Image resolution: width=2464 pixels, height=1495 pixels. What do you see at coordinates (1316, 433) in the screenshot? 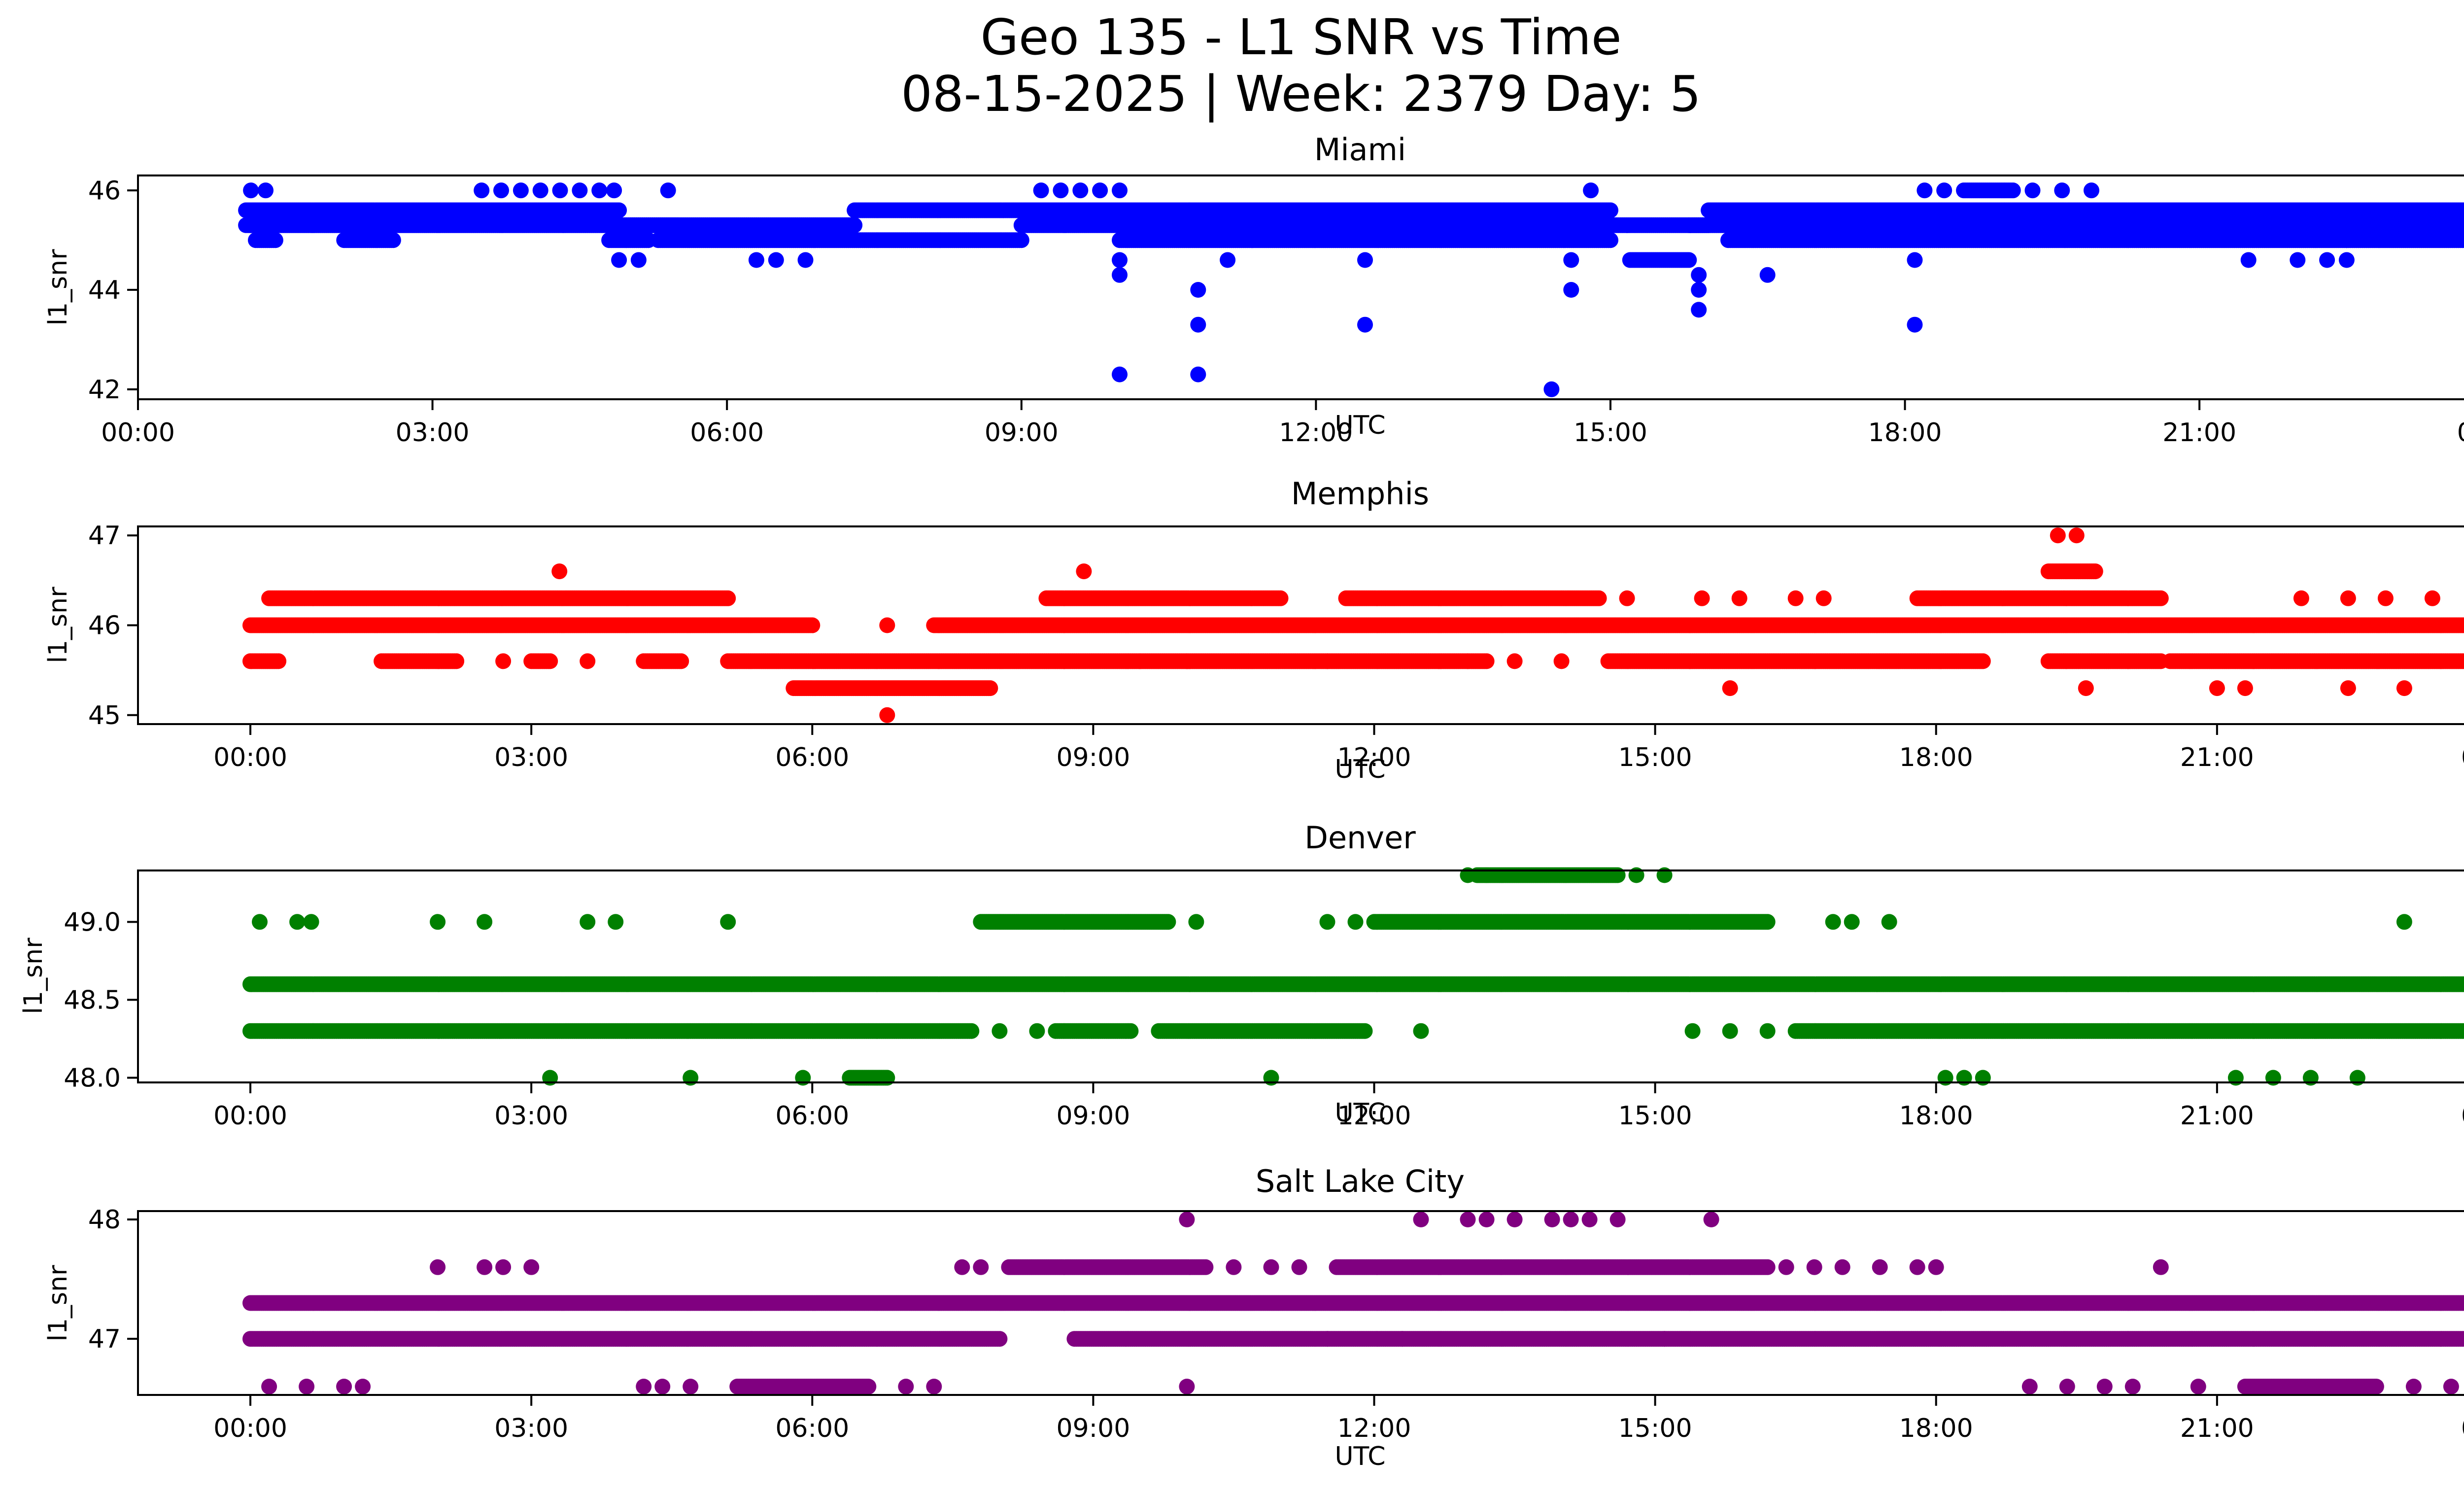
I see `x-tick-label: 12:00` at bounding box center [1316, 433].